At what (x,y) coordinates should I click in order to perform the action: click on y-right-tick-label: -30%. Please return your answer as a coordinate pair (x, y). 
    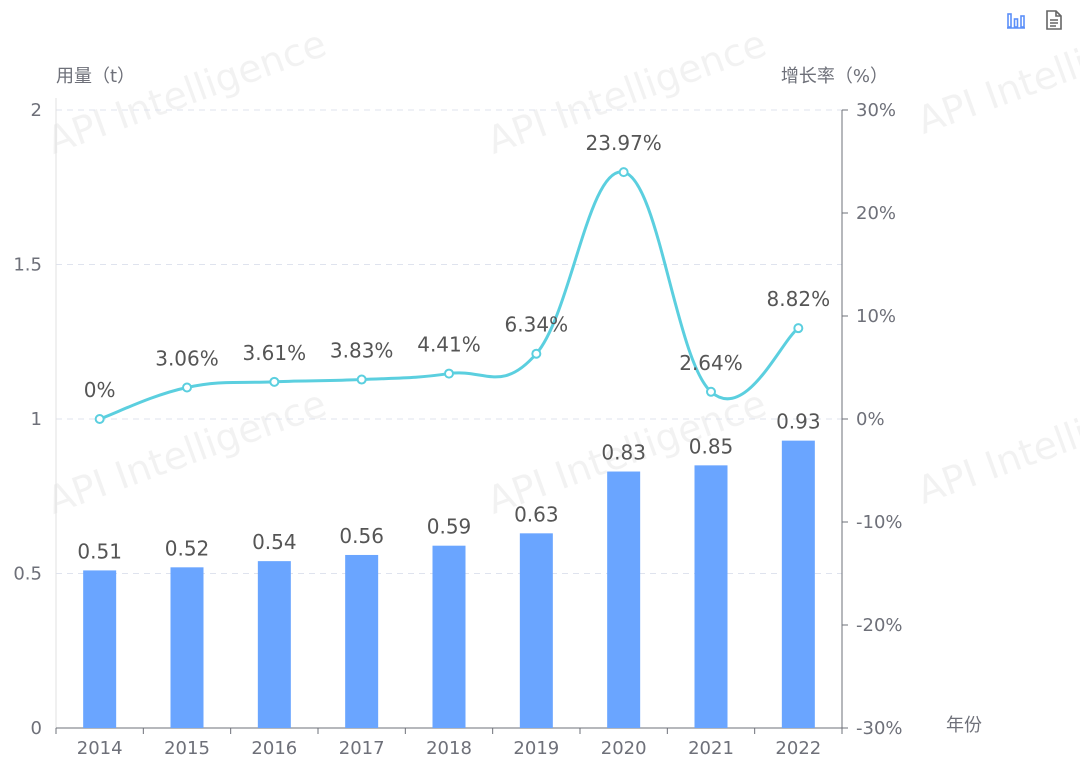
    Looking at the image, I should click on (879, 728).